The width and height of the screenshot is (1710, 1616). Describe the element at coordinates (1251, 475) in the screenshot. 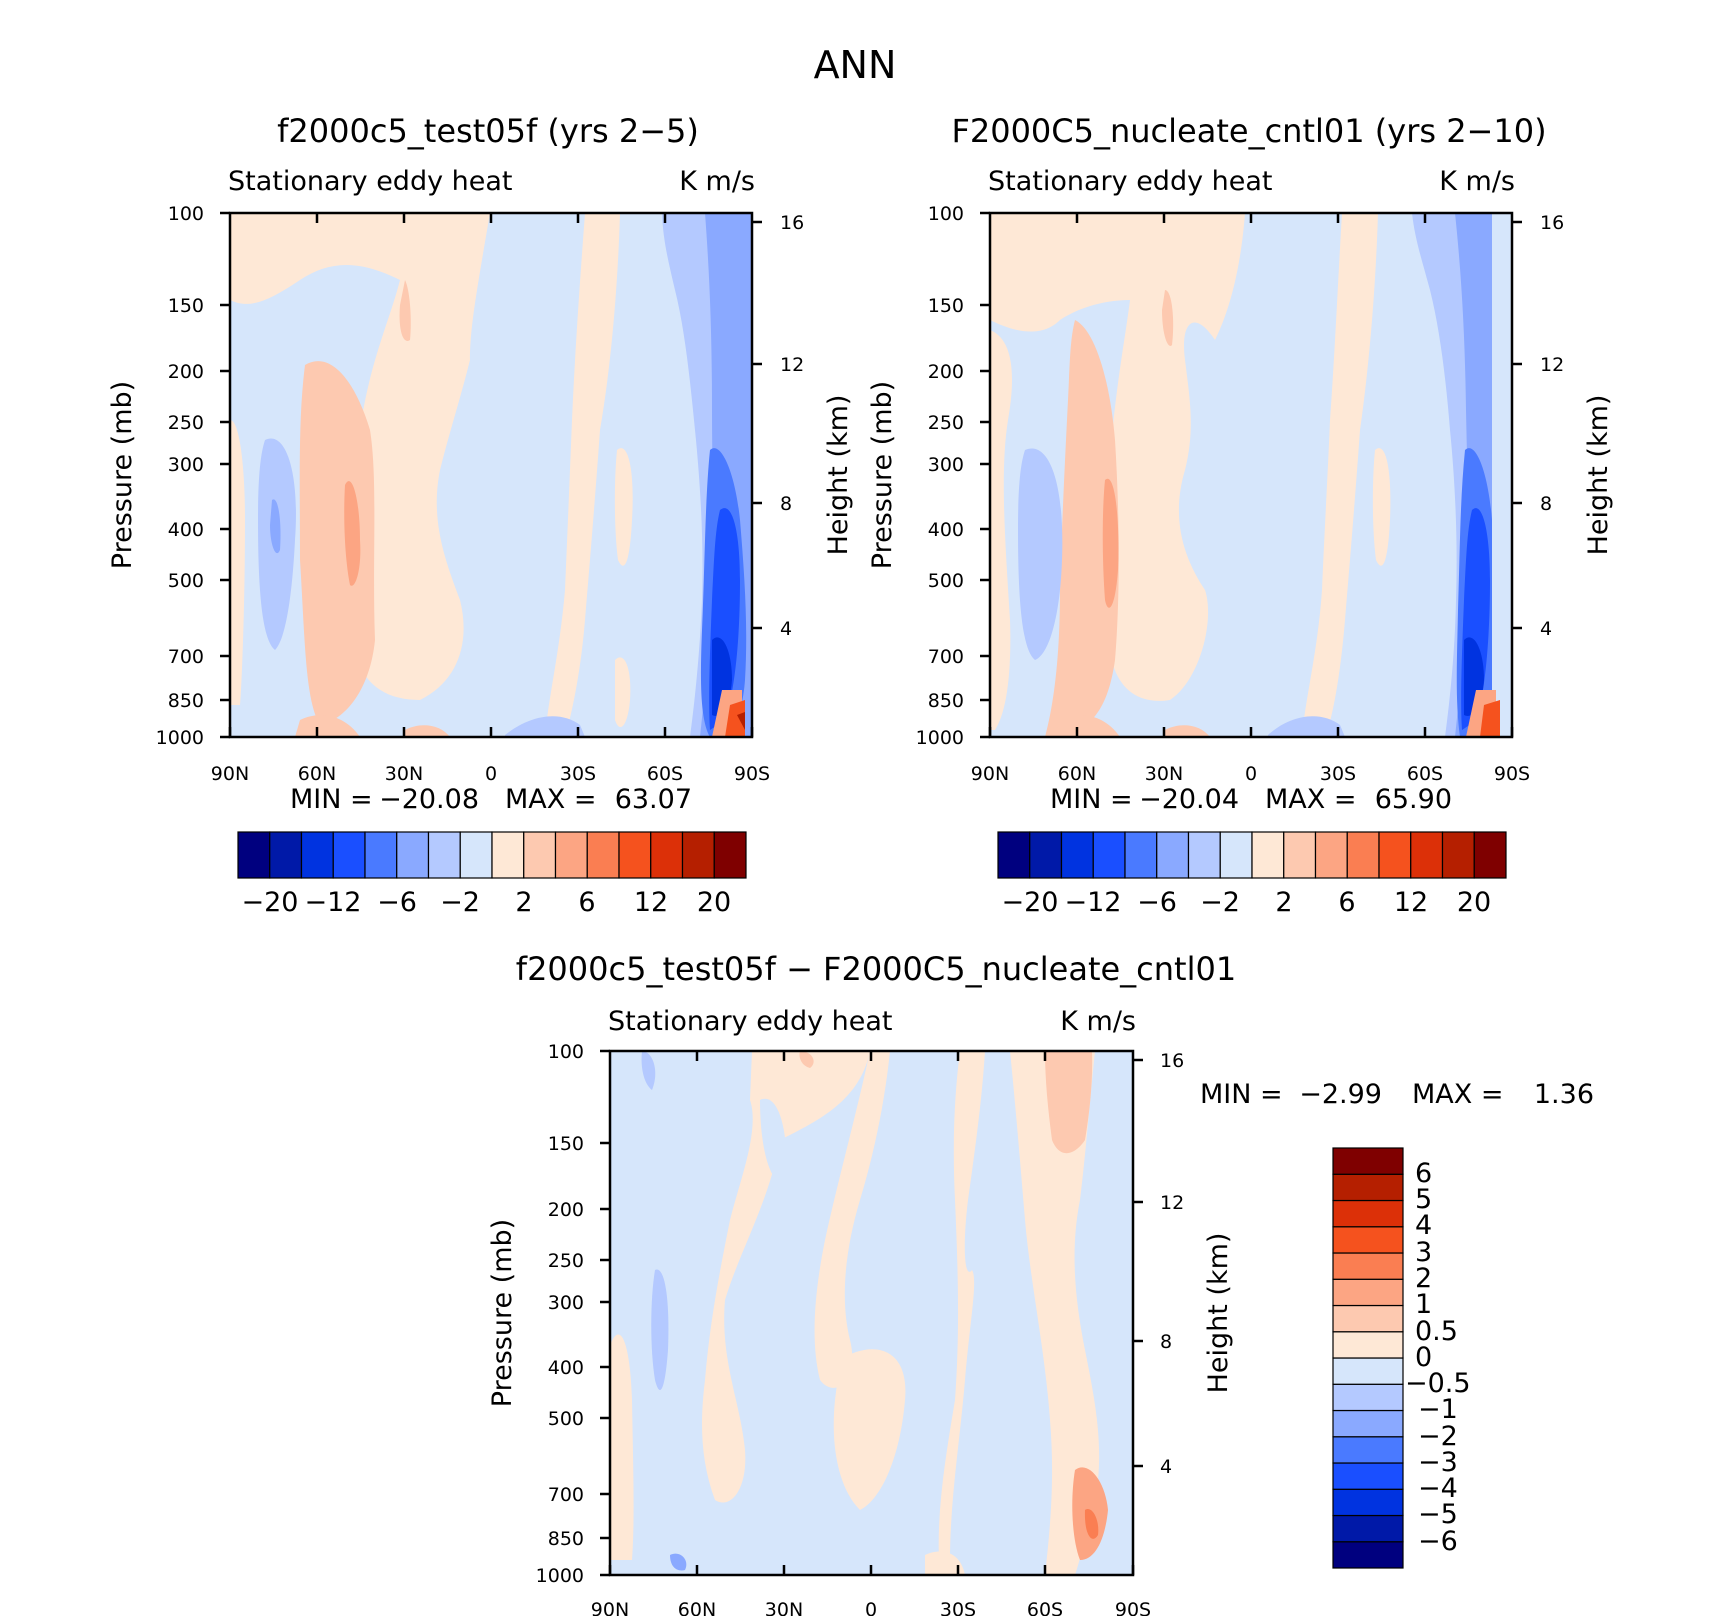

I see `plot-frame` at that location.